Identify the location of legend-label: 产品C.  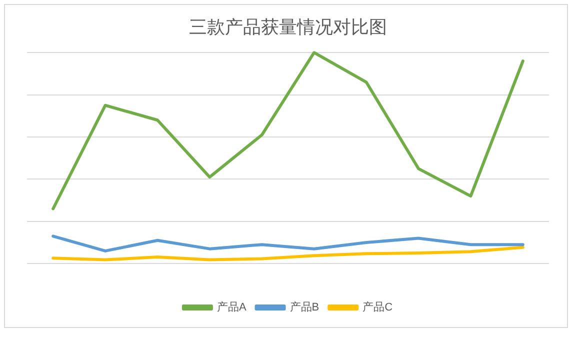
(377, 307).